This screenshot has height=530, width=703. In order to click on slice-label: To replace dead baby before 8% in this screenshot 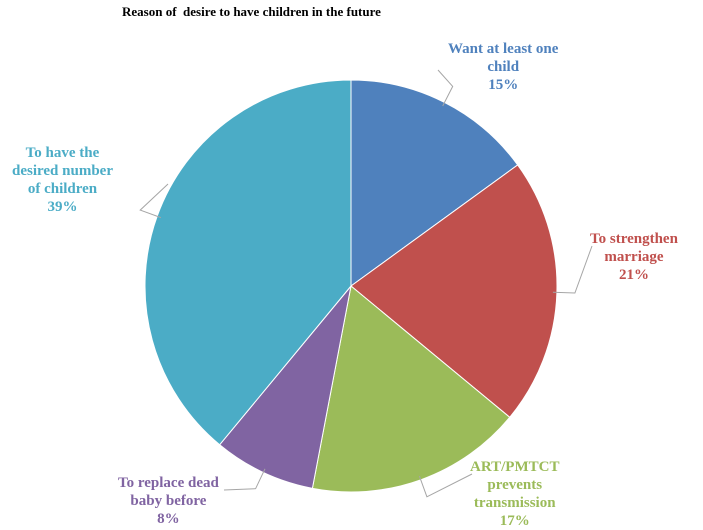, I will do `click(168, 501)`.